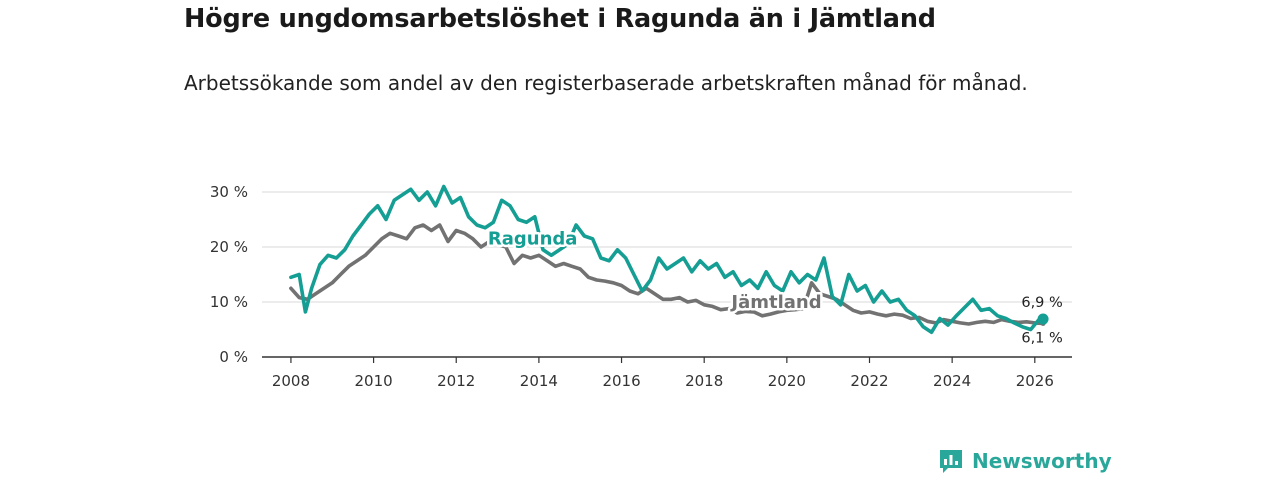  Describe the element at coordinates (951, 461) in the screenshot. I see `bar-chart-icon` at that location.